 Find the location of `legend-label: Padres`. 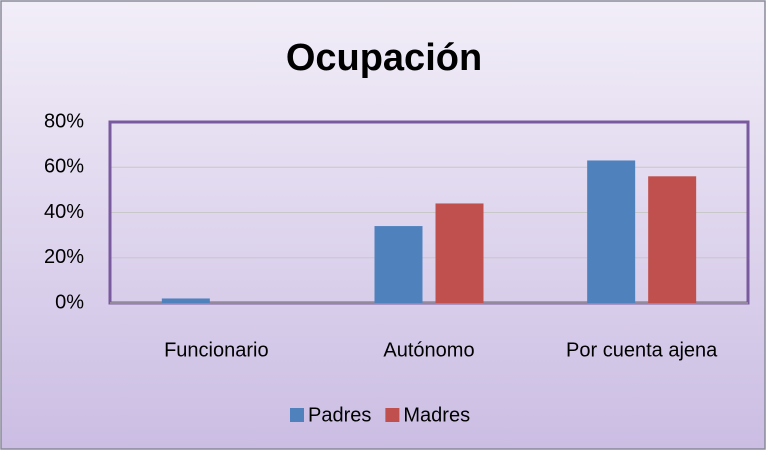

legend-label: Padres is located at coordinates (339, 415).